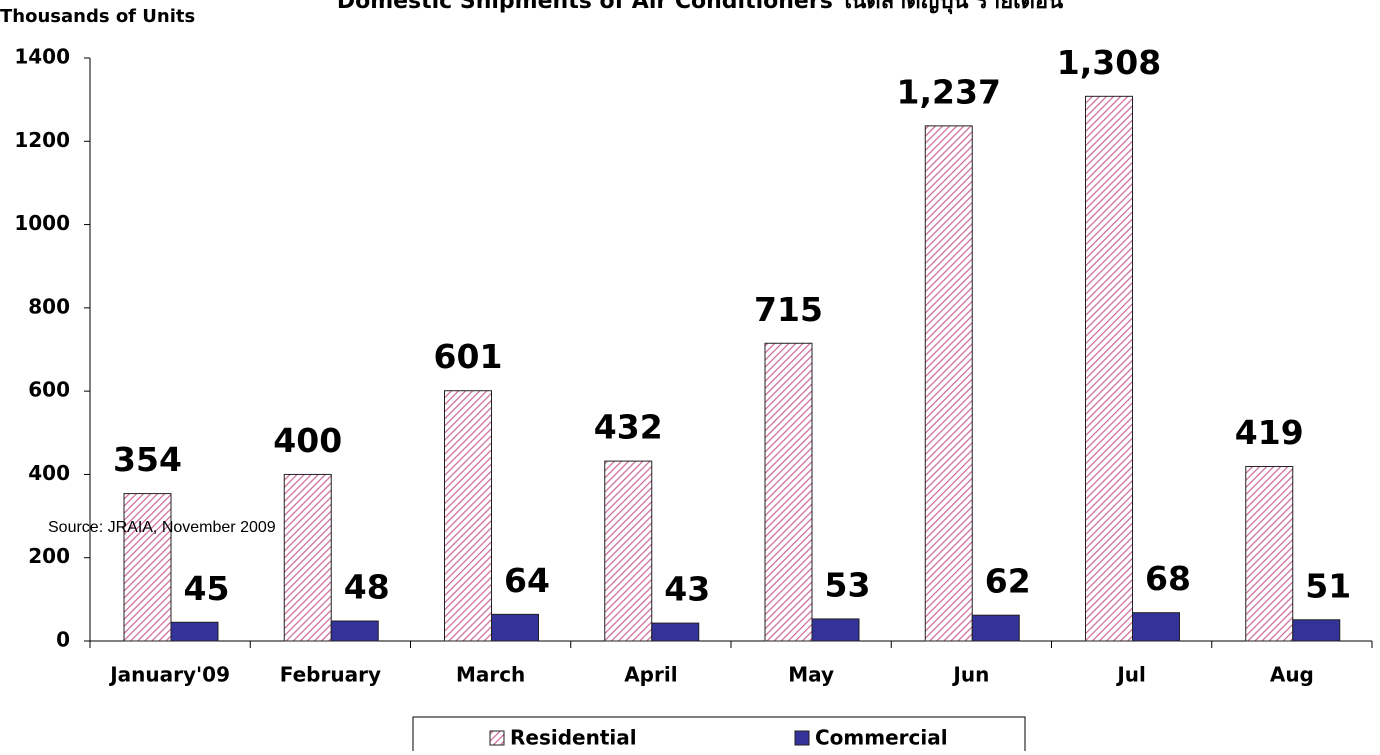 The width and height of the screenshot is (1380, 755). Describe the element at coordinates (367, 587) in the screenshot. I see `value-label: 48` at that location.